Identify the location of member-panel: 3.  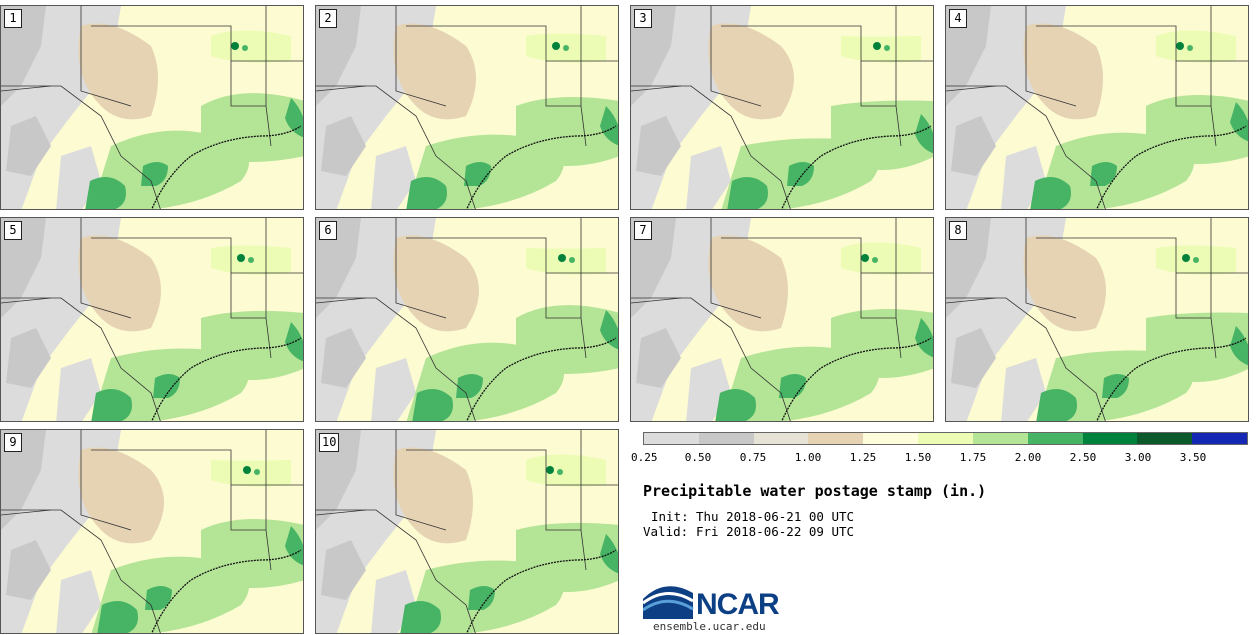
(782, 107).